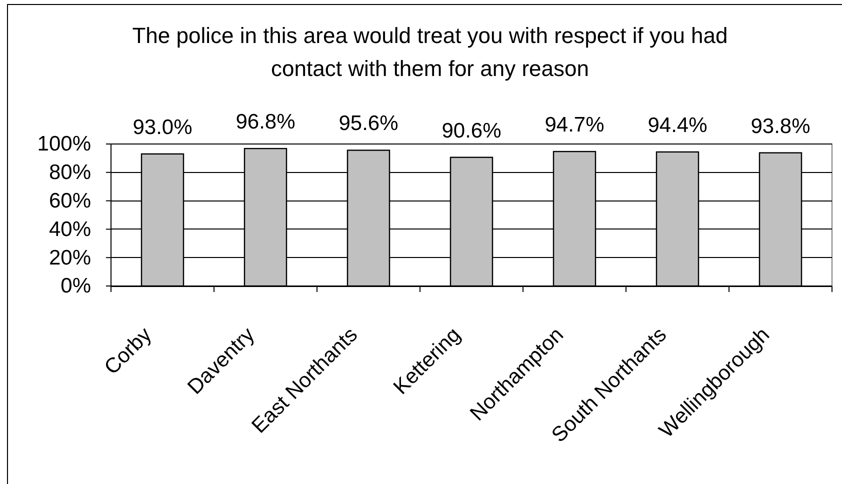 The width and height of the screenshot is (842, 484). What do you see at coordinates (266, 122) in the screenshot?
I see `data-label: 96.8%` at bounding box center [266, 122].